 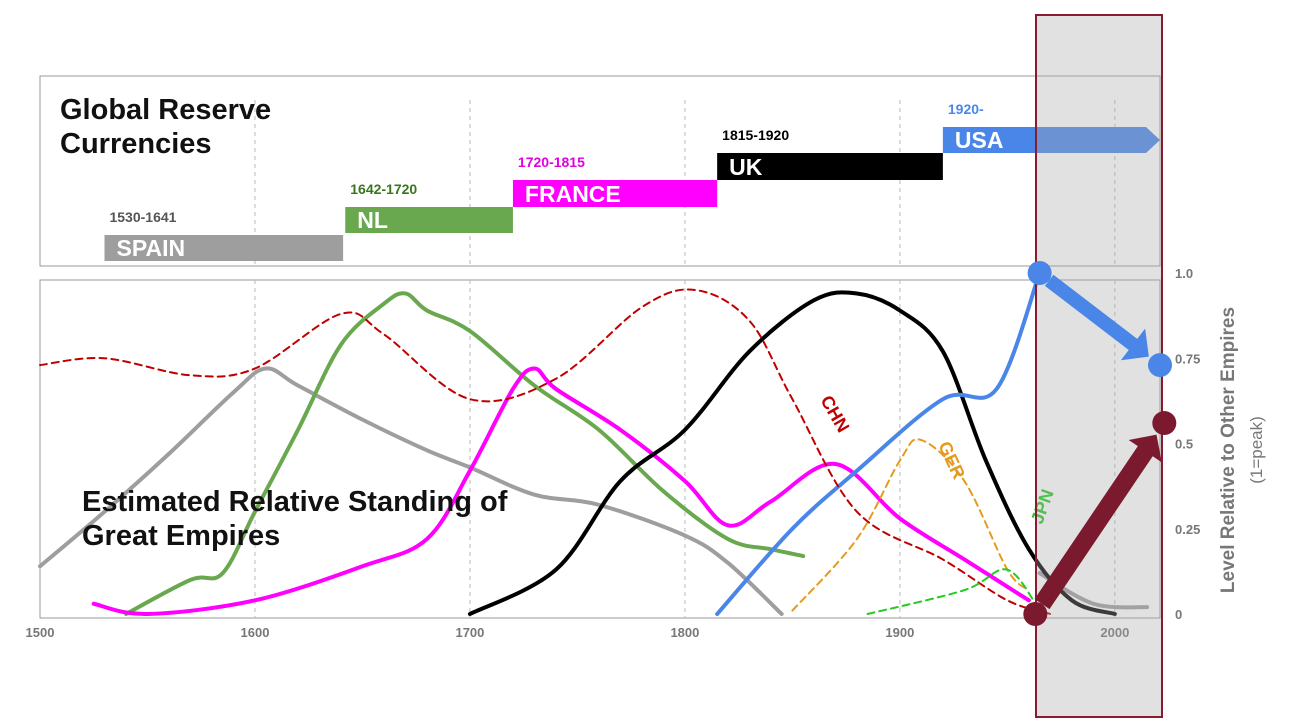 I want to click on x-tick-label: 1700, so click(x=469, y=632).